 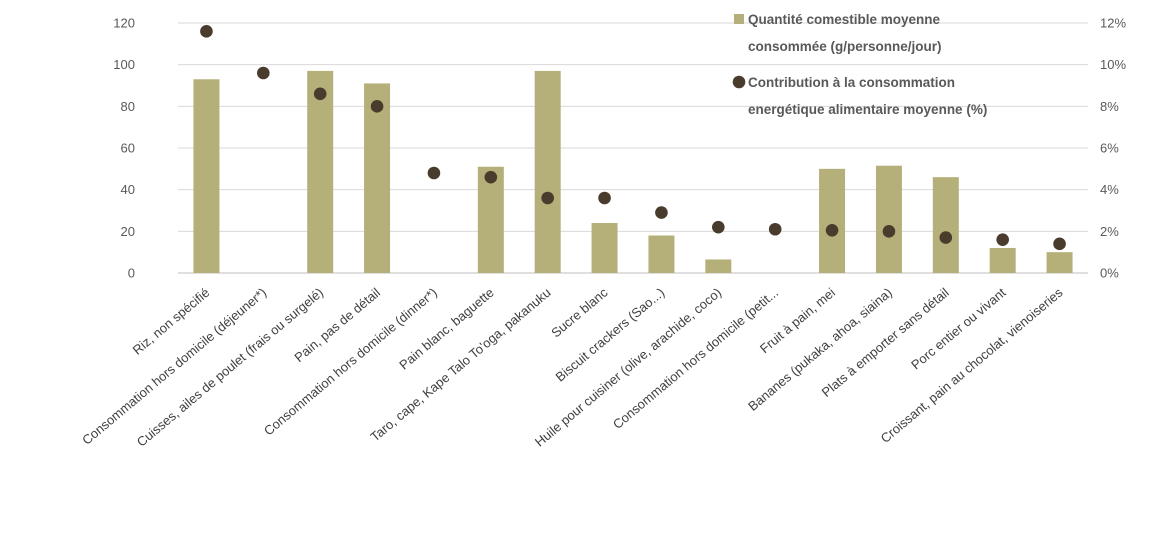 What do you see at coordinates (1109, 273) in the screenshot?
I see `right-tick-label: 0%` at bounding box center [1109, 273].